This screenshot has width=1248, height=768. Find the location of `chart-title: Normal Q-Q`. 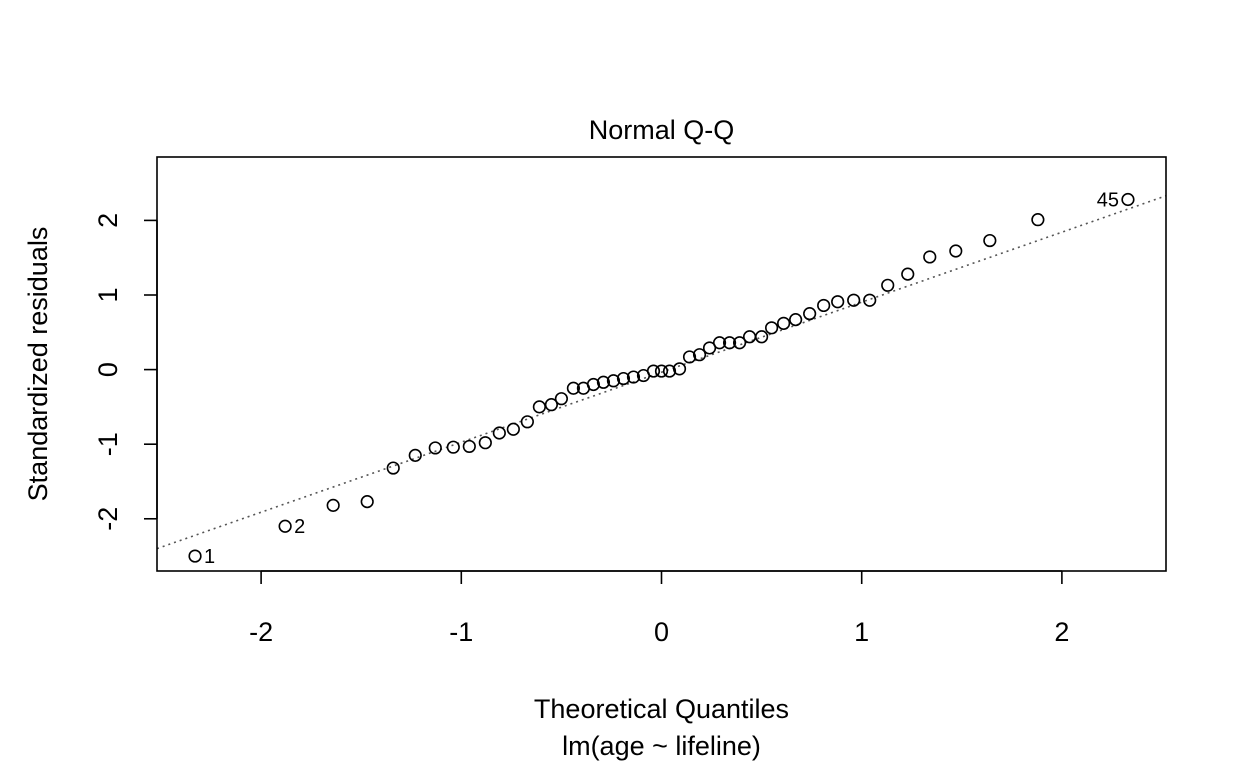

chart-title: Normal Q-Q is located at coordinates (662, 130).